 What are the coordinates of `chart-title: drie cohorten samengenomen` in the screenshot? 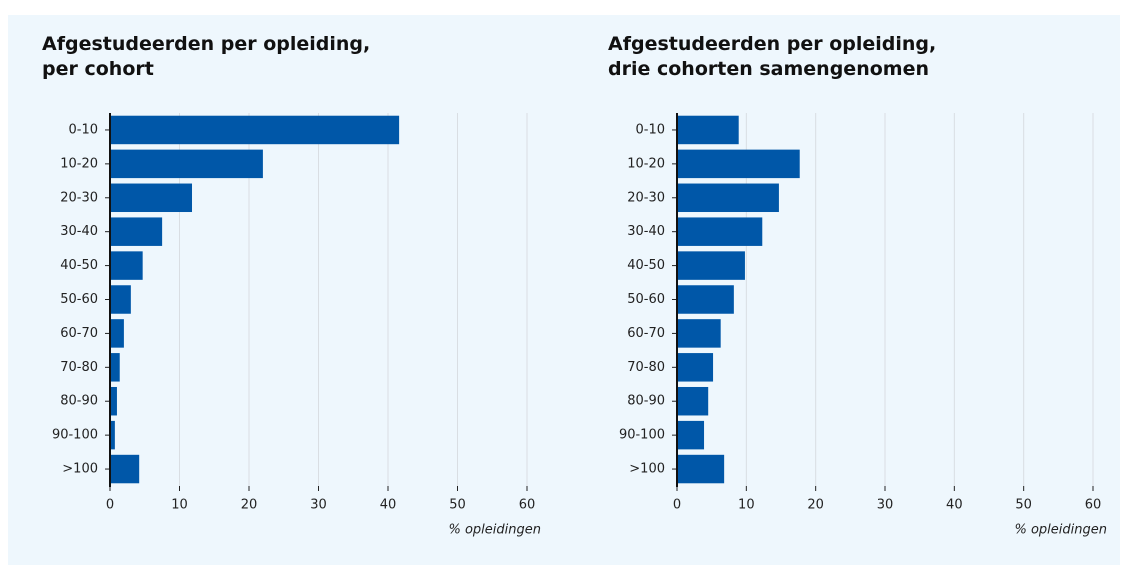 It's located at (768, 69).